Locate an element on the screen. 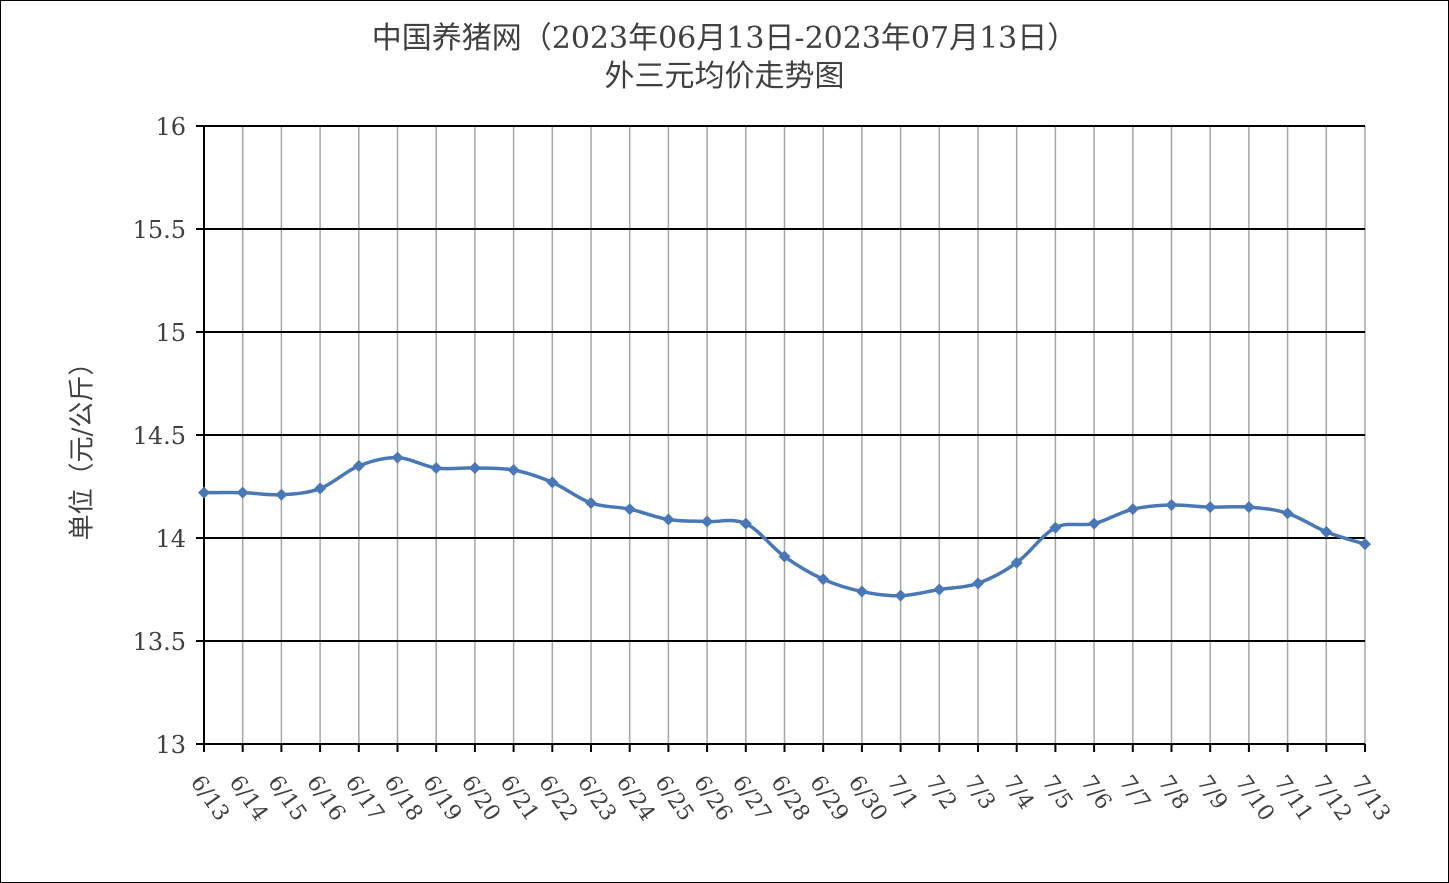  x-tick-label: 6/21 is located at coordinates (519, 798).